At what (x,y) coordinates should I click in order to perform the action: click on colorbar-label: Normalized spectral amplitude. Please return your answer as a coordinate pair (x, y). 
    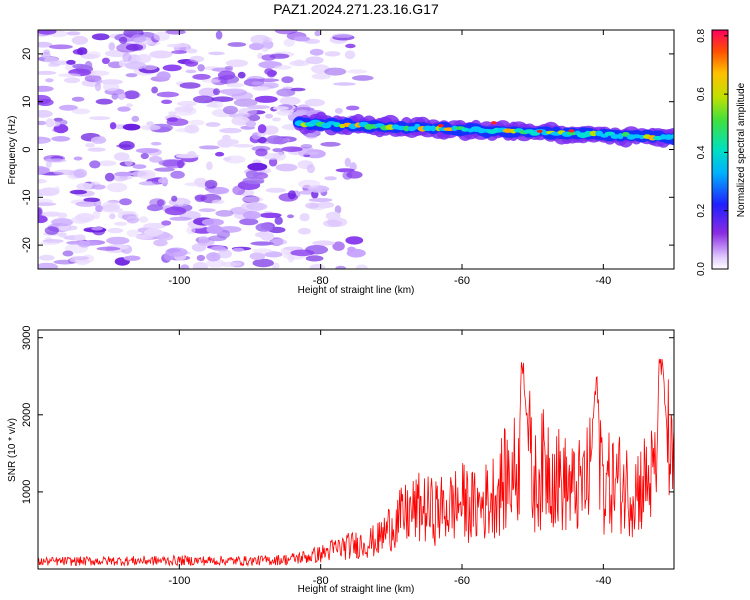
    Looking at the image, I should click on (741, 149).